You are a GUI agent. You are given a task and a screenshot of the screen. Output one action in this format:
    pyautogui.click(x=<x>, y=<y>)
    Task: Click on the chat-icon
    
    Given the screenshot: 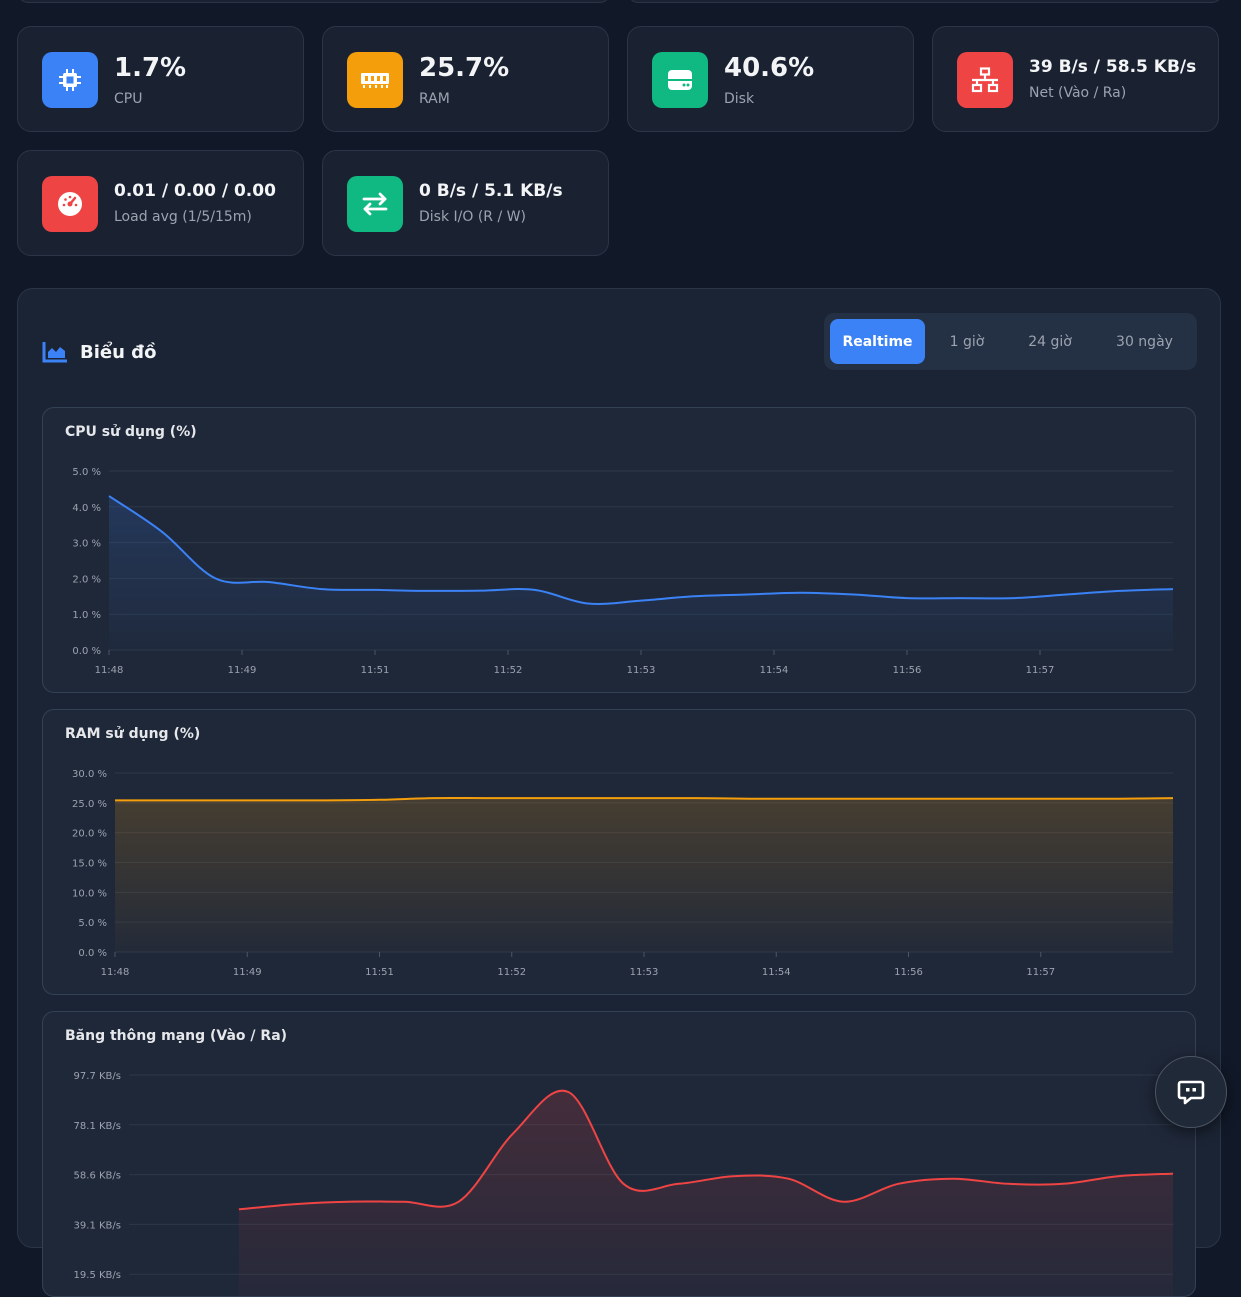 What is the action you would take?
    pyautogui.click(x=1191, y=1092)
    